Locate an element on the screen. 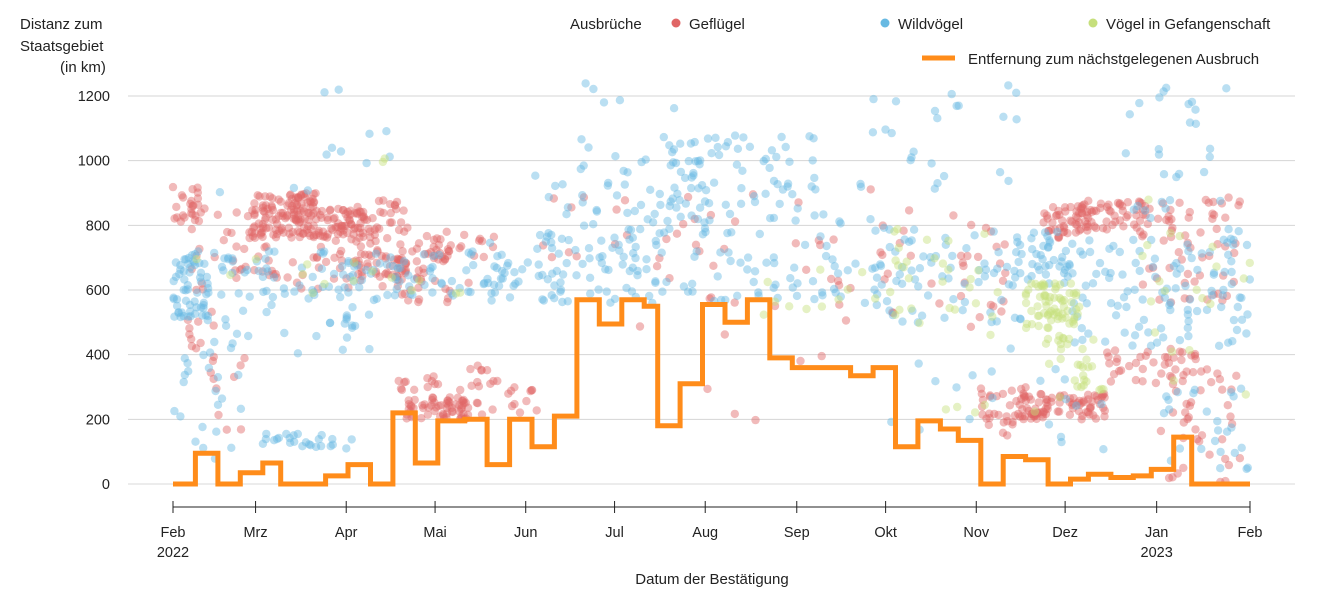  y-tick-label-400: 400 is located at coordinates (98, 356).